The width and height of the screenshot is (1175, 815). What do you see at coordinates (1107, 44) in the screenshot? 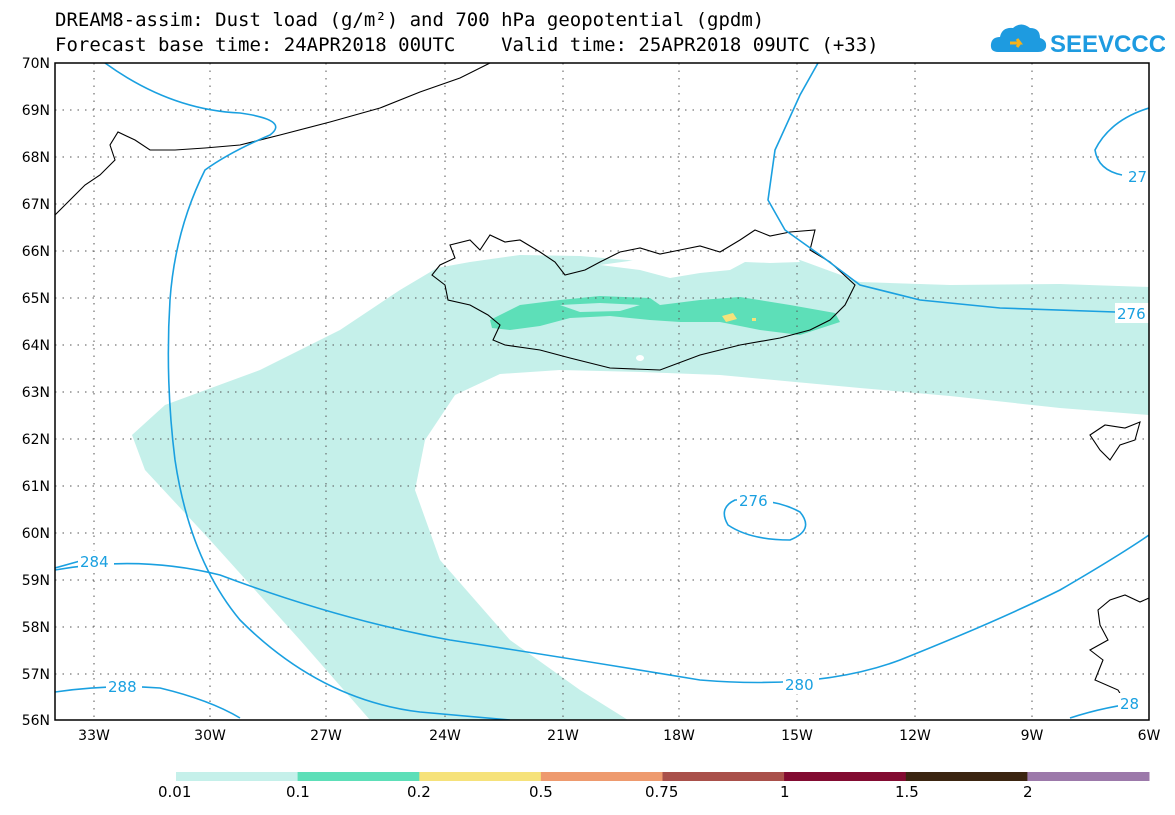
I see `logo-text: SEEVCCC` at bounding box center [1107, 44].